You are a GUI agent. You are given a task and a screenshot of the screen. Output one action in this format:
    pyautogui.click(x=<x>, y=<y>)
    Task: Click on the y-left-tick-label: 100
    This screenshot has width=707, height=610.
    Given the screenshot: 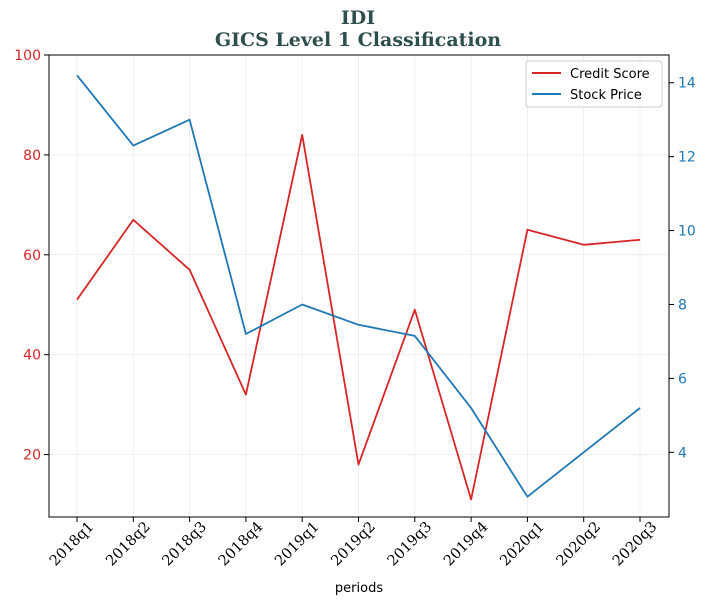 What is the action you would take?
    pyautogui.click(x=27, y=56)
    